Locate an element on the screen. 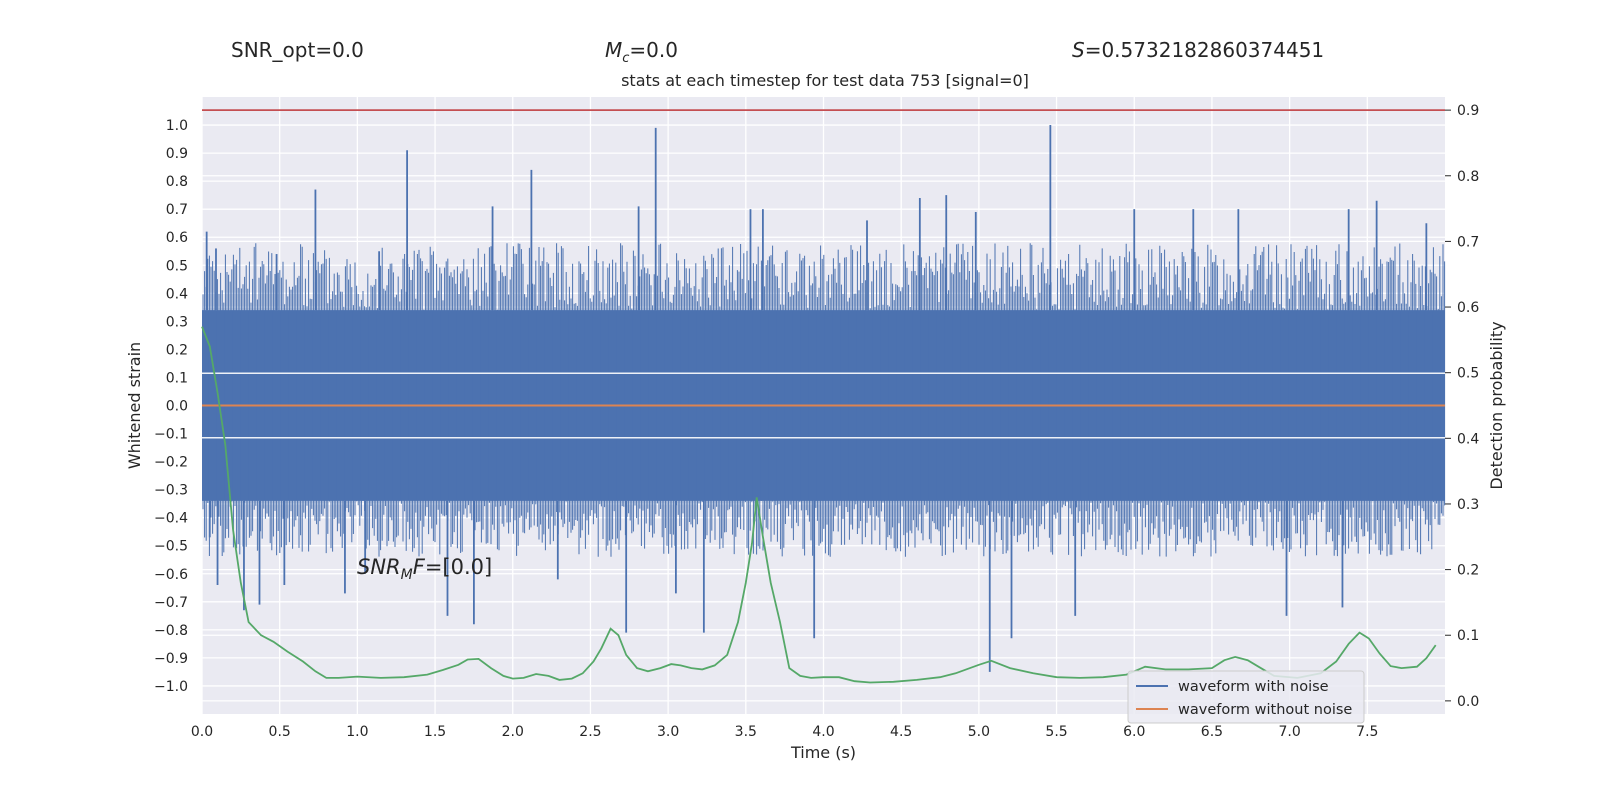  y-tick-label: 0.5 is located at coordinates (177, 266).